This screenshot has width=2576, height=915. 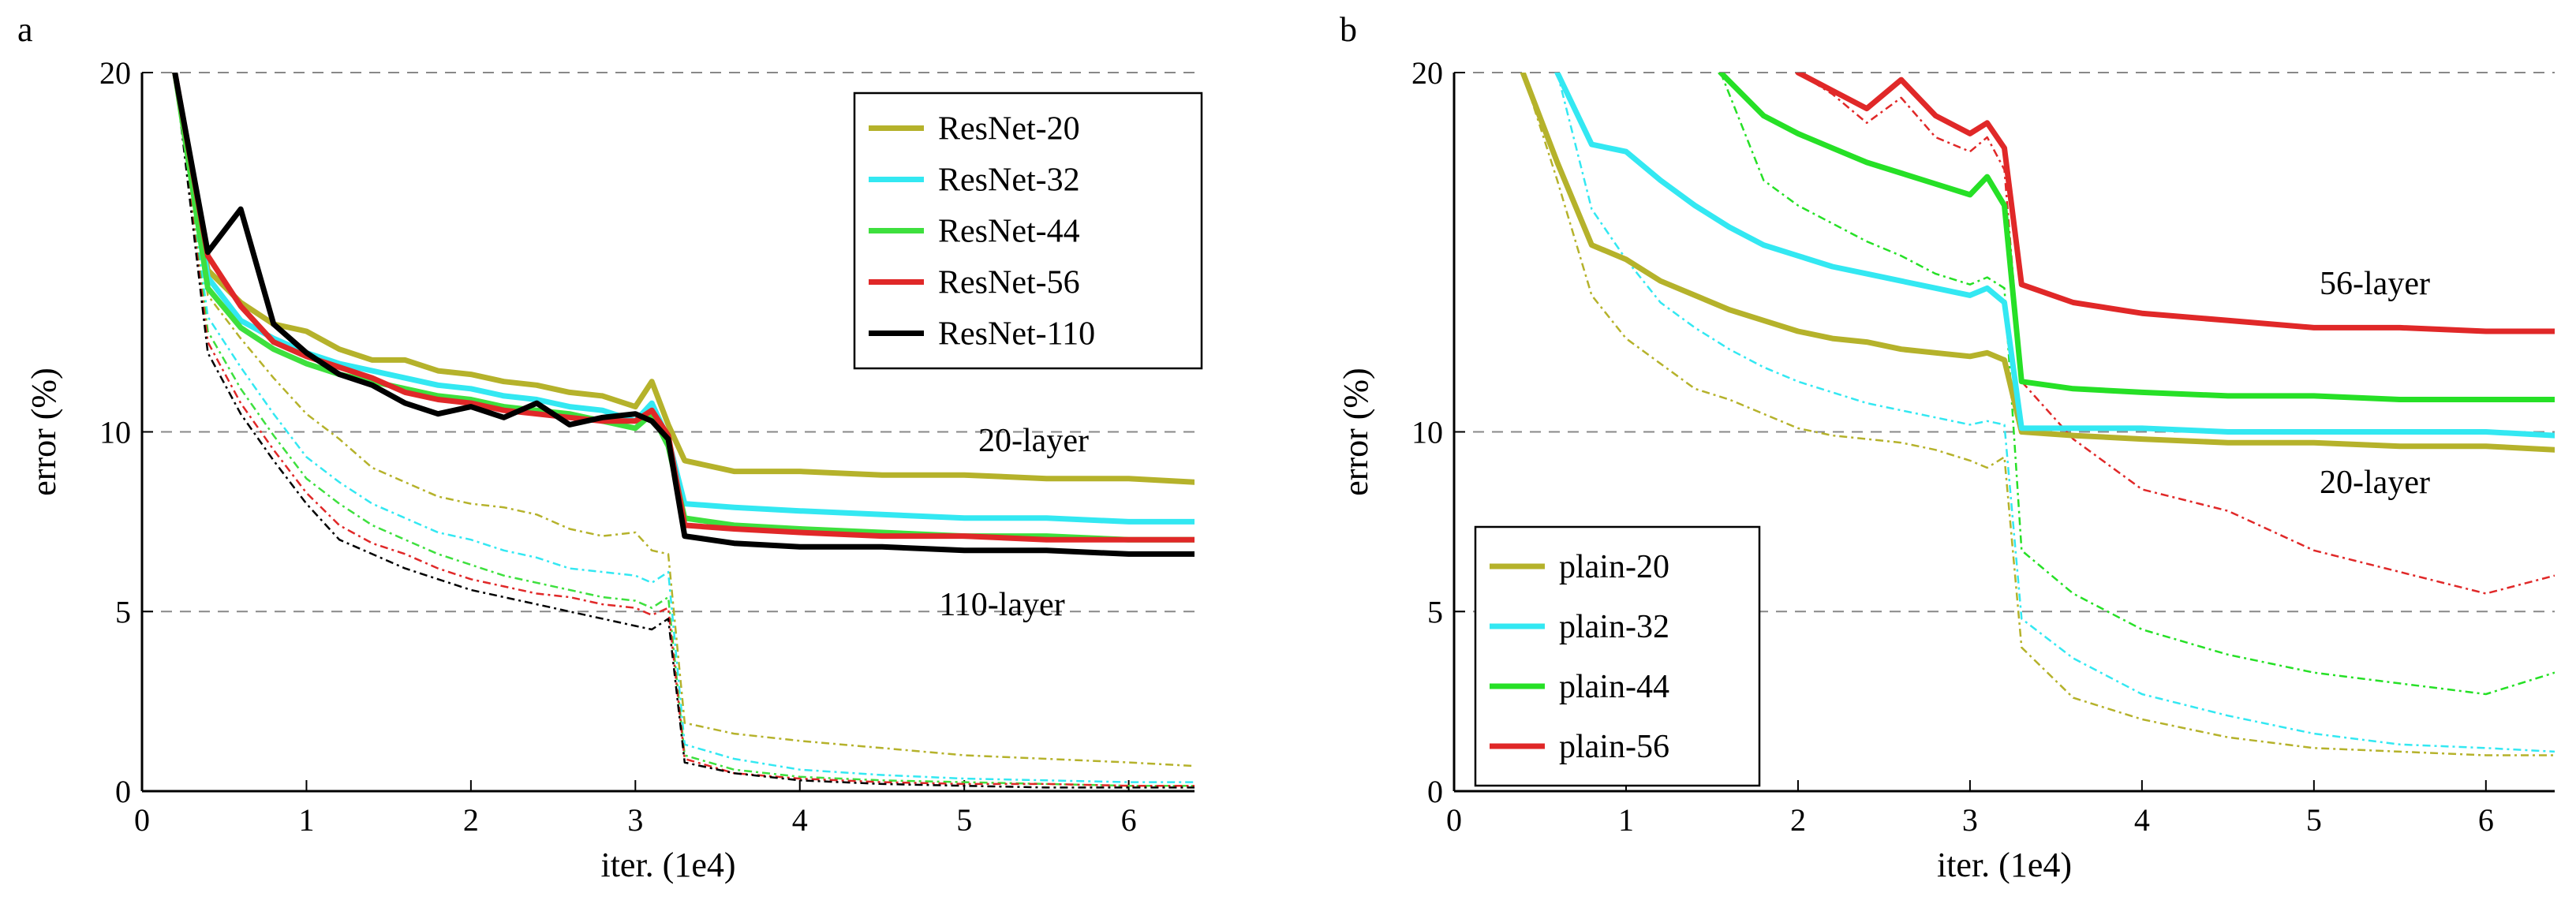 I want to click on legend-label: ResNet-56, so click(x=1009, y=283).